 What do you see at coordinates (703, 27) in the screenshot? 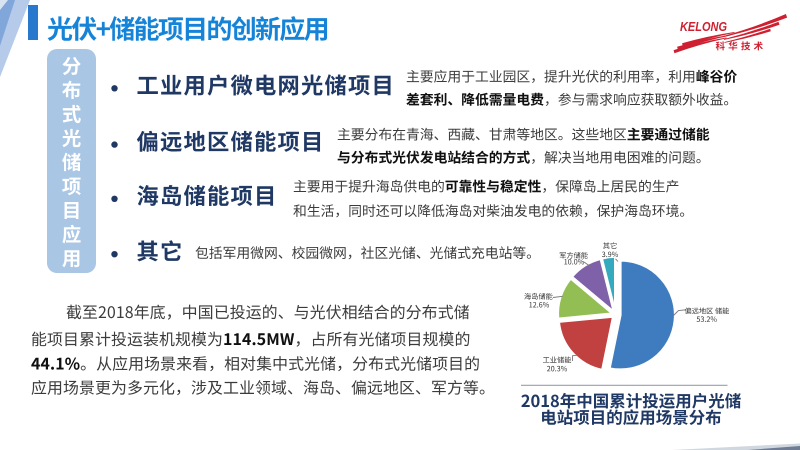
I see `svg-text: KELONG` at bounding box center [703, 27].